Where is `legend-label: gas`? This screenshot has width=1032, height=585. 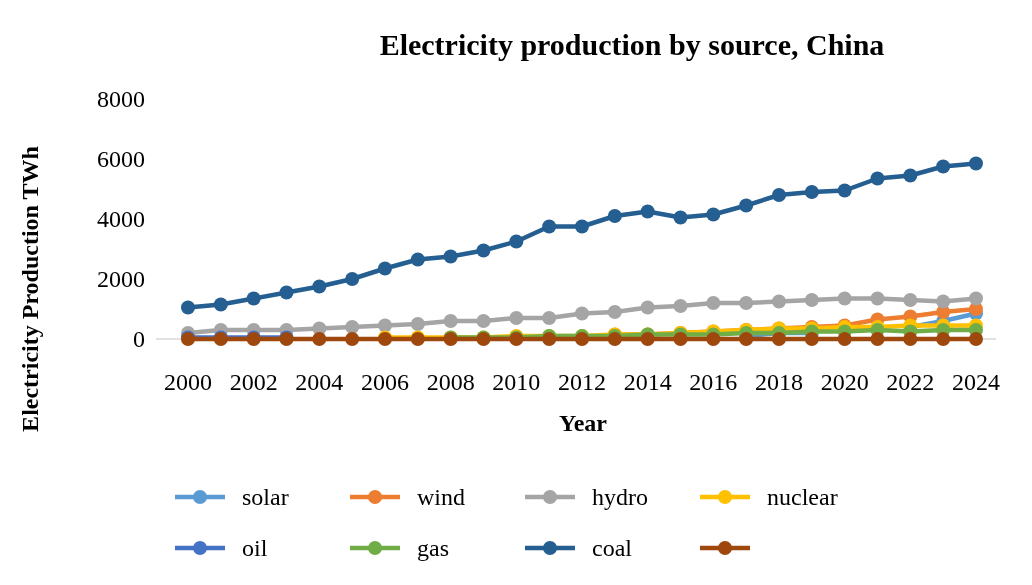
legend-label: gas is located at coordinates (433, 548).